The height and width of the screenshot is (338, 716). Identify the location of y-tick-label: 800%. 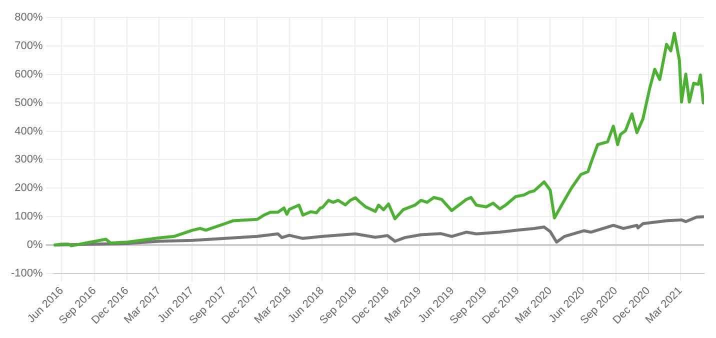
(29, 18).